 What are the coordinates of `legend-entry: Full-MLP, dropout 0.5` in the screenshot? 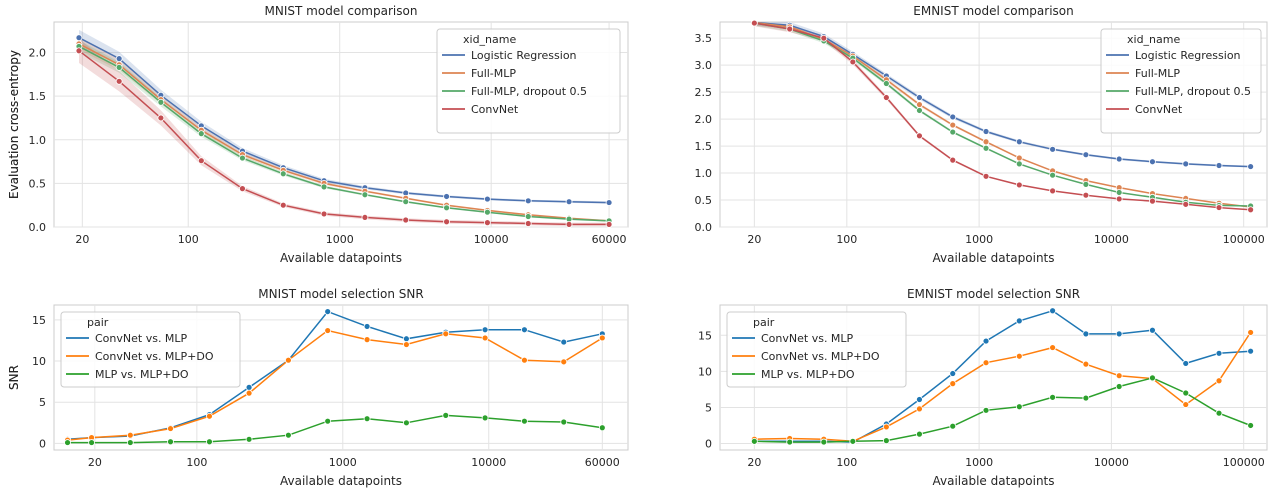 It's located at (1193, 91).